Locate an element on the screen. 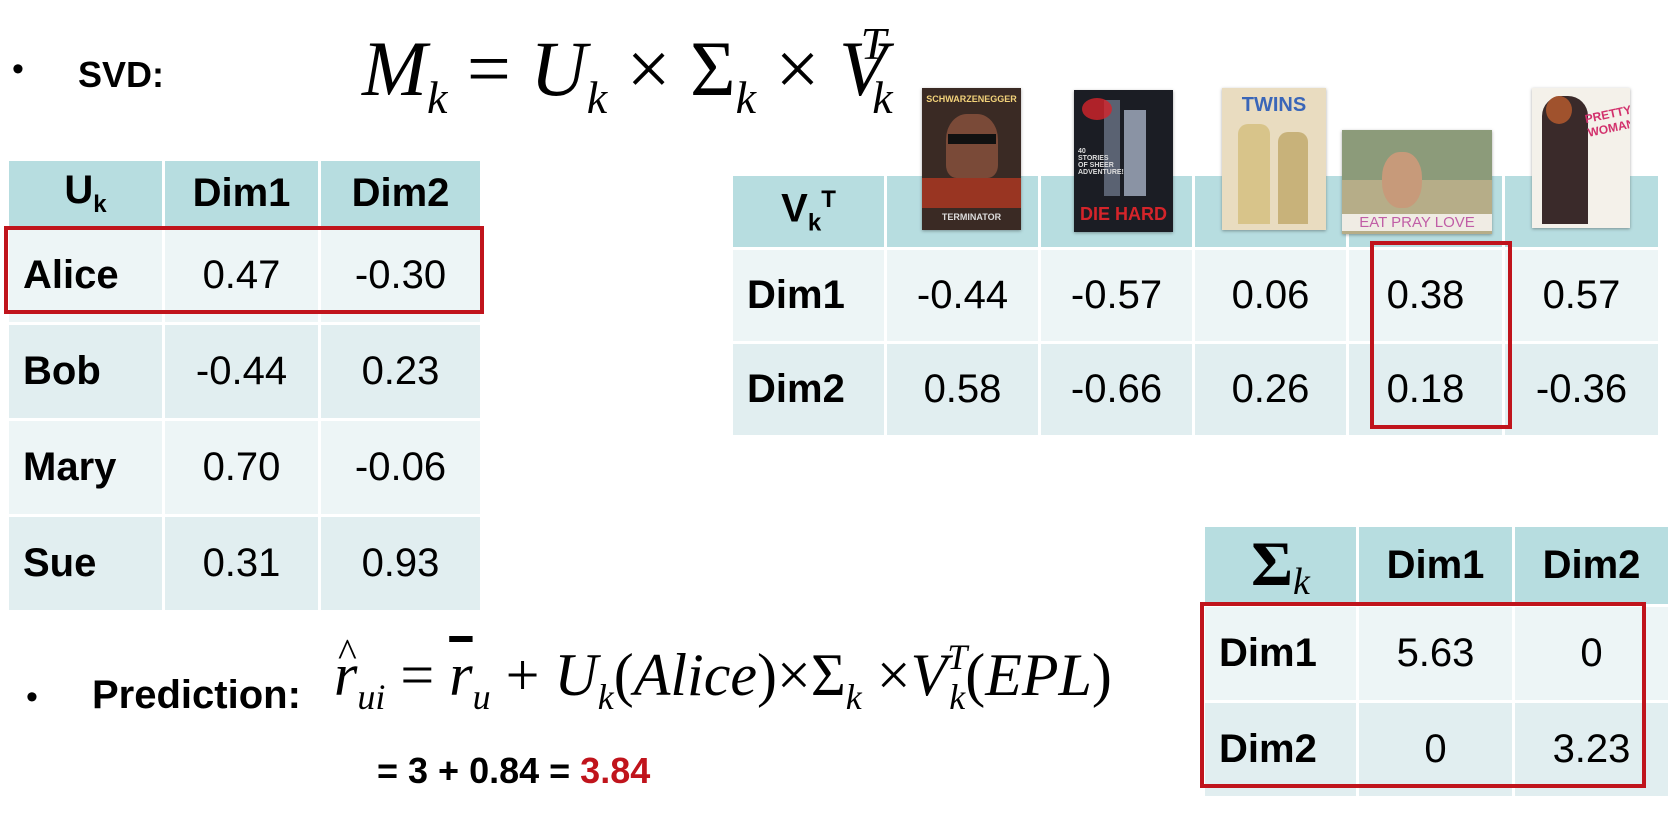 The image size is (1674, 815). cell: -0.30 is located at coordinates (400, 275).